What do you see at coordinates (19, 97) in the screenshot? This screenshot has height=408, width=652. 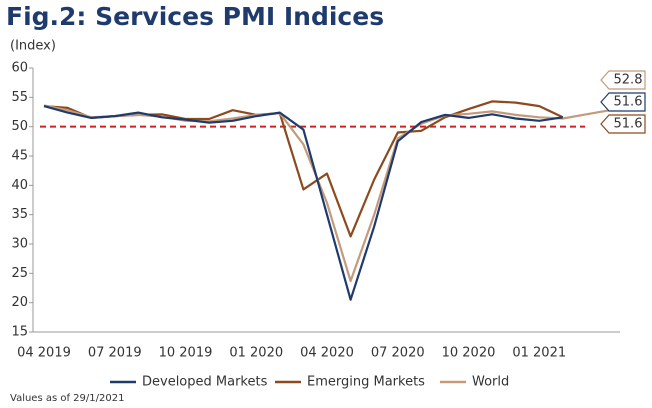 I see `y-tick-label: 55` at bounding box center [19, 97].